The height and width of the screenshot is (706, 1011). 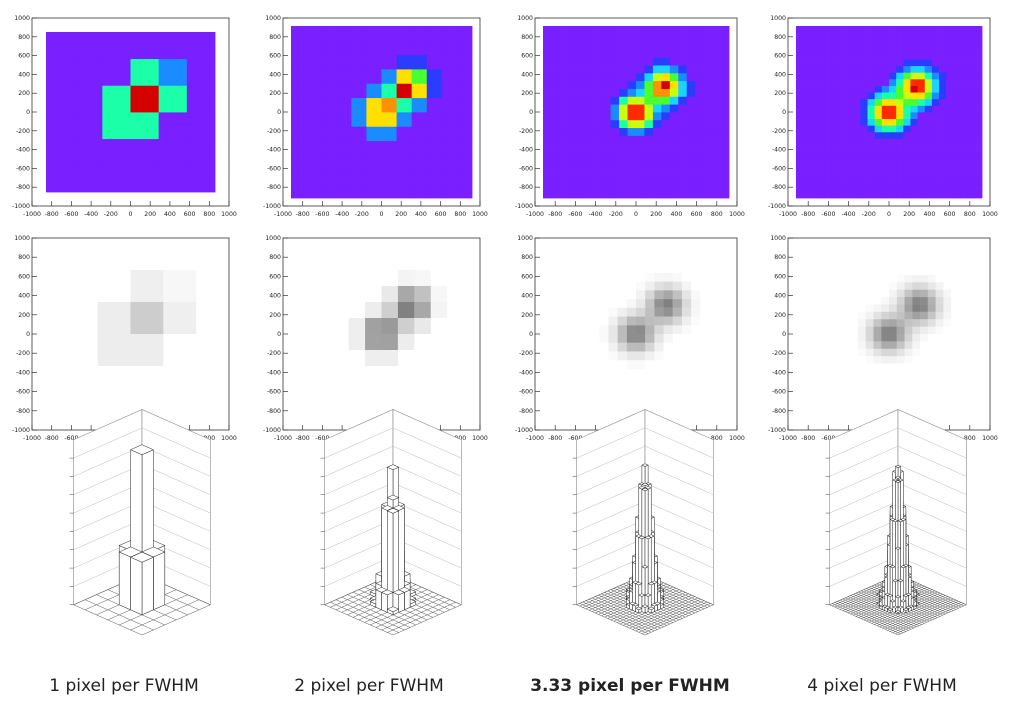 I want to click on x-tick-label: -1000, so click(x=32, y=438).